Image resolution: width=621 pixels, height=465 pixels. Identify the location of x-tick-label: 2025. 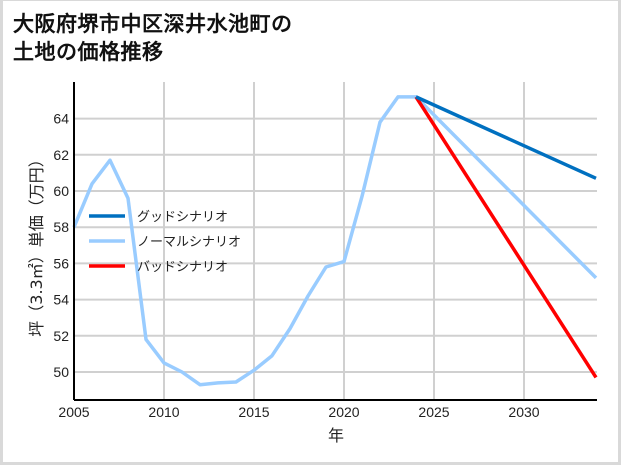
(433, 412).